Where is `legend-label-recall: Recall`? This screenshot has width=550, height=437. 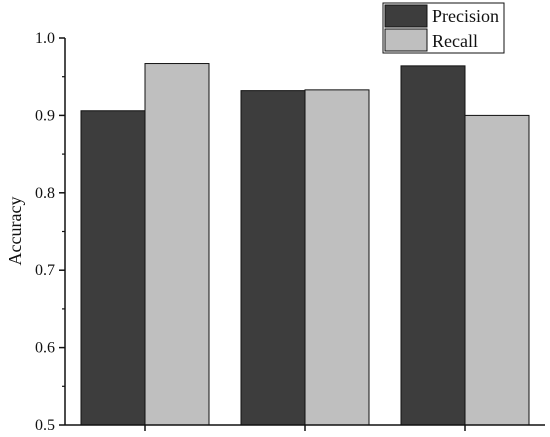 legend-label-recall: Recall is located at coordinates (455, 41).